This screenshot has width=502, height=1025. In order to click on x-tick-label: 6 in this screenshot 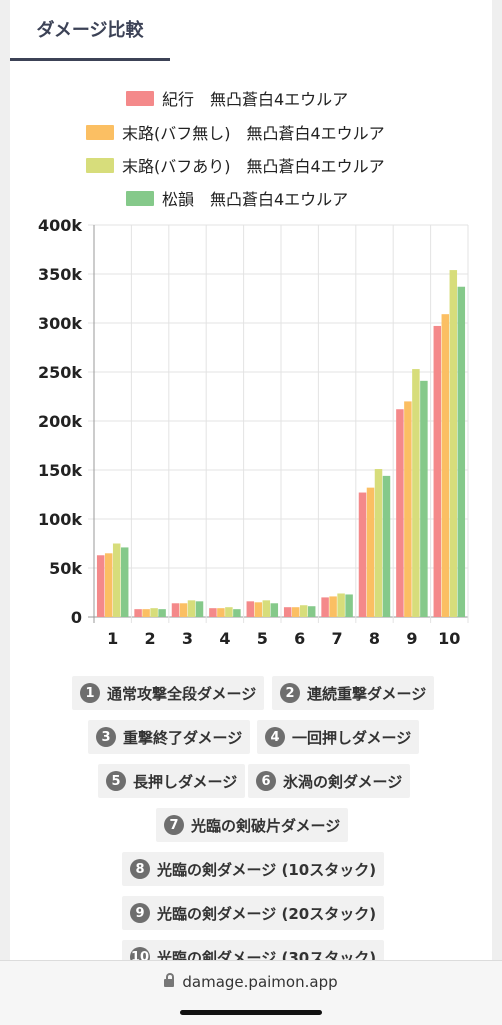, I will do `click(299, 638)`.